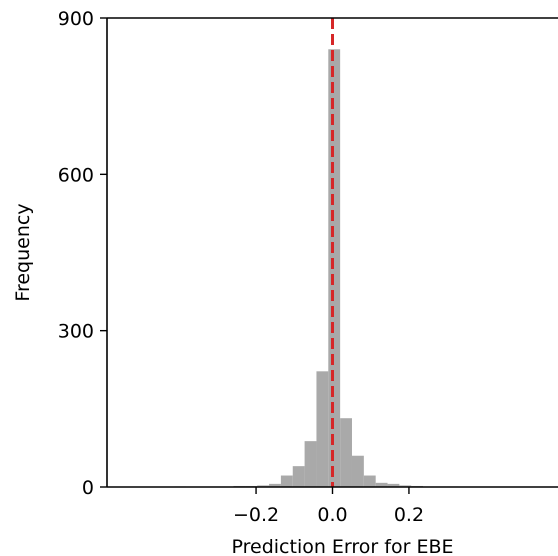 The width and height of the screenshot is (558, 556). What do you see at coordinates (76, 332) in the screenshot?
I see `y-tick-label: 300` at bounding box center [76, 332].